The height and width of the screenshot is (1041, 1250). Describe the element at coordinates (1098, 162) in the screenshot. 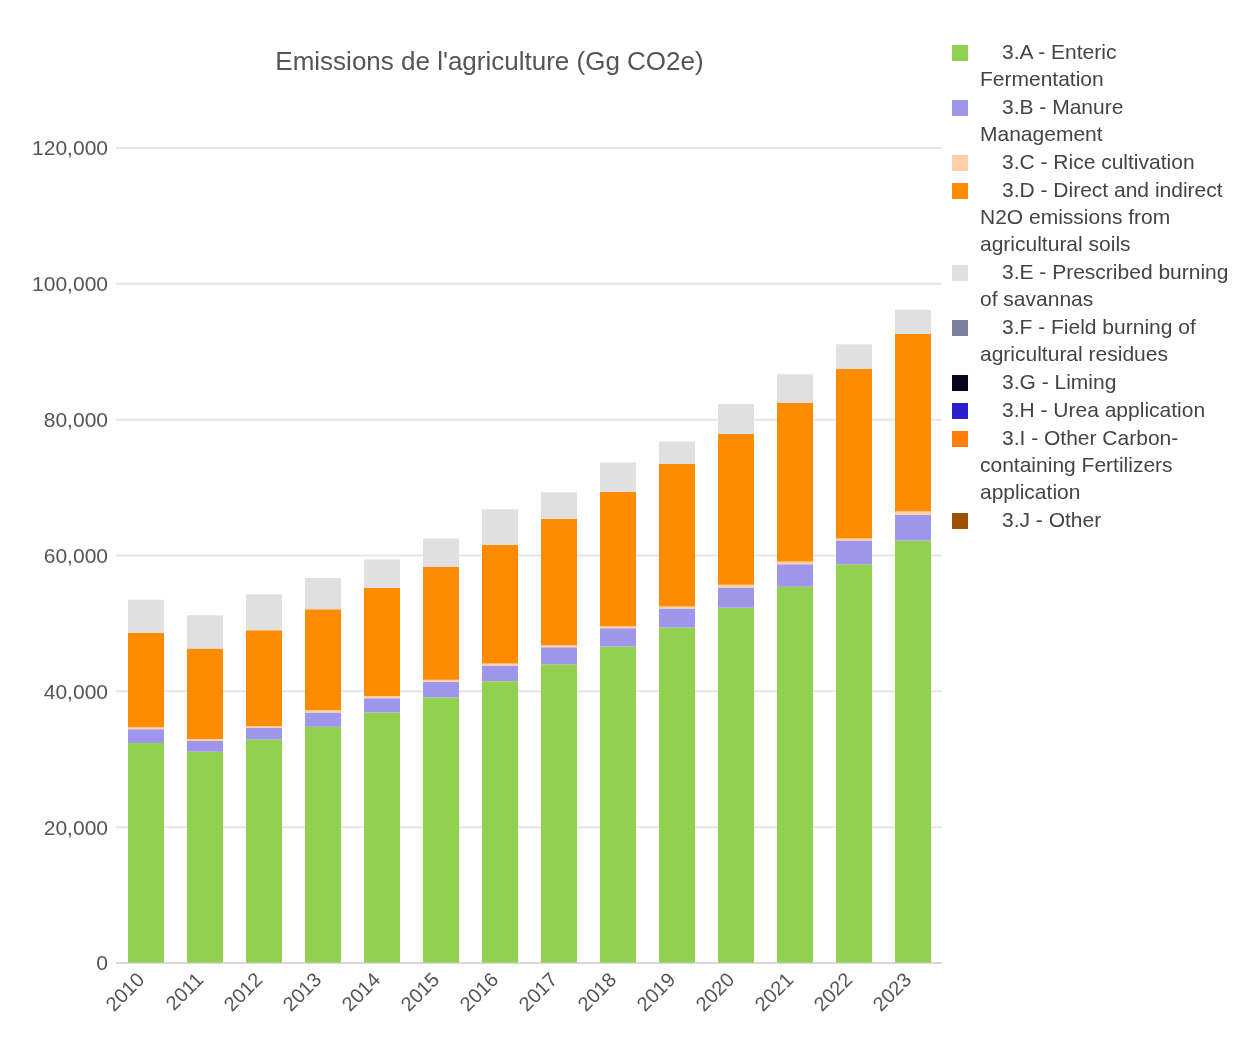

I see `legend-label: 3.C - Rice cultivation` at that location.